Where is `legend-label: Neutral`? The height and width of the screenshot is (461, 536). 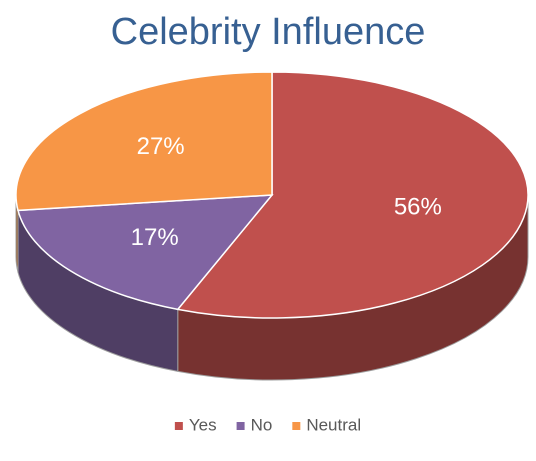
legend-label: Neutral is located at coordinates (333, 424).